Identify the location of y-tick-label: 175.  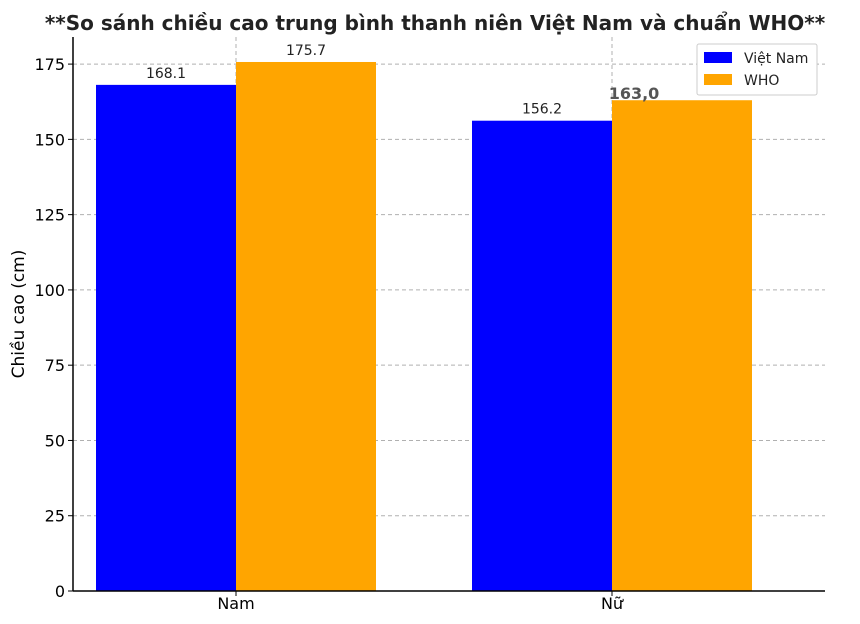
(49, 64).